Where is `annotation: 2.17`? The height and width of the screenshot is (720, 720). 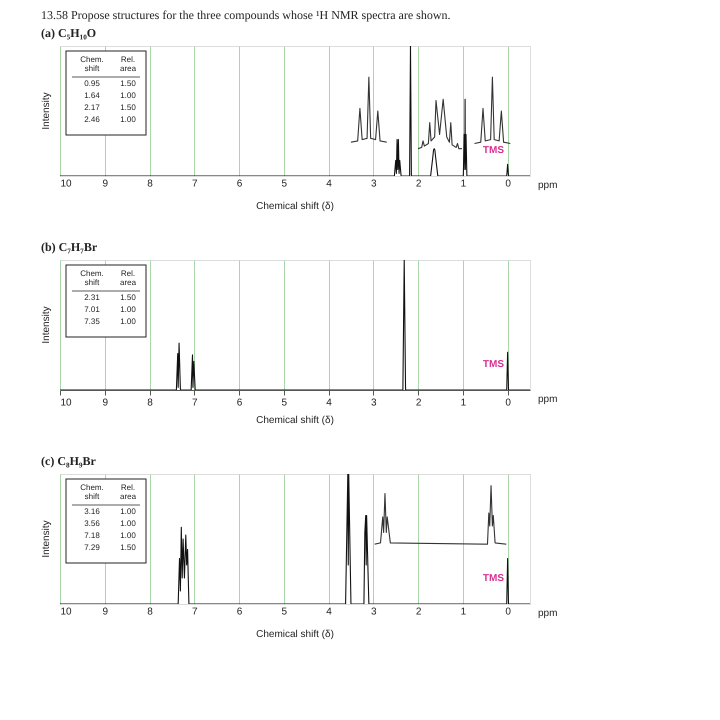 annotation: 2.17 is located at coordinates (92, 107).